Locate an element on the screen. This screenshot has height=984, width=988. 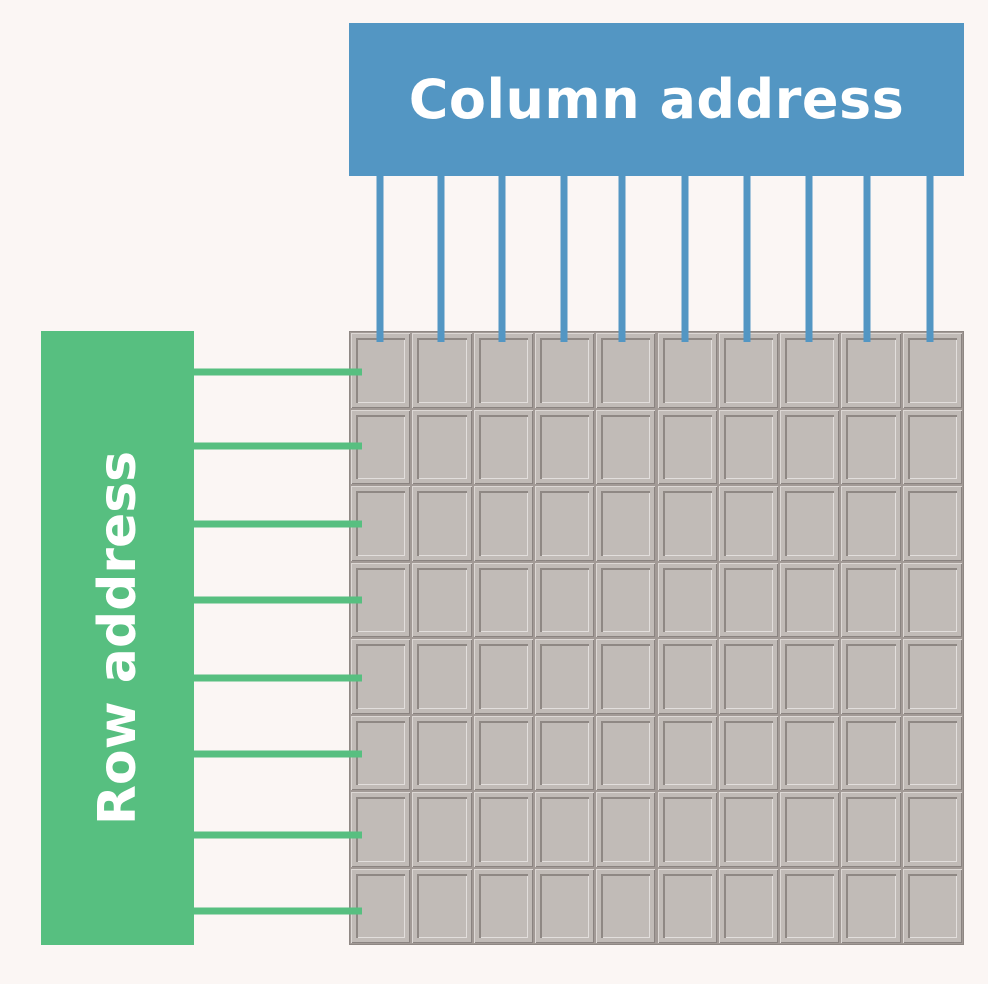
column-address-label: Column address is located at coordinates (656, 99).